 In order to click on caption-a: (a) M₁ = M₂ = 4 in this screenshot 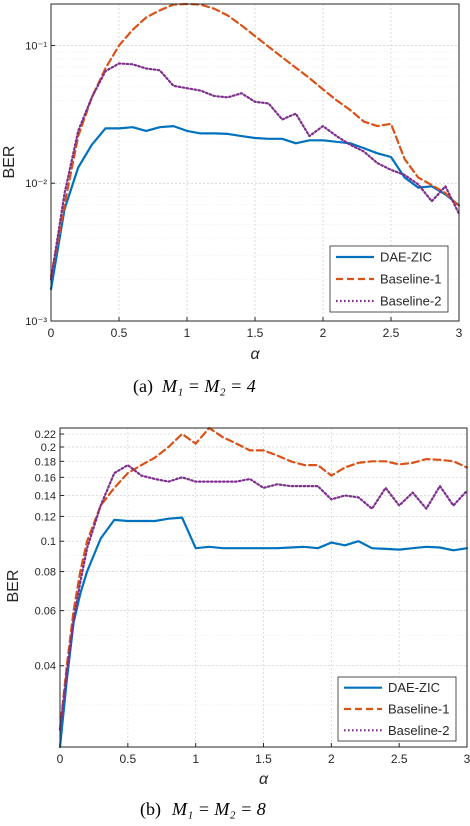, I will do `click(194, 386)`.